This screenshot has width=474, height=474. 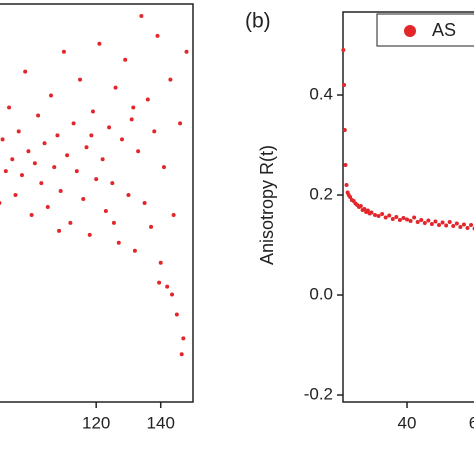 I want to click on legend-marker, so click(x=410, y=31).